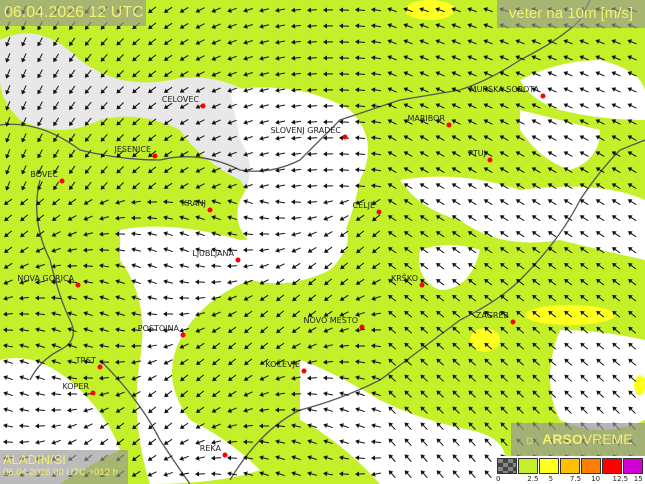 The height and width of the screenshot is (484, 645). Describe the element at coordinates (180, 99) in the screenshot. I see `city-label: CELOVEC` at that location.